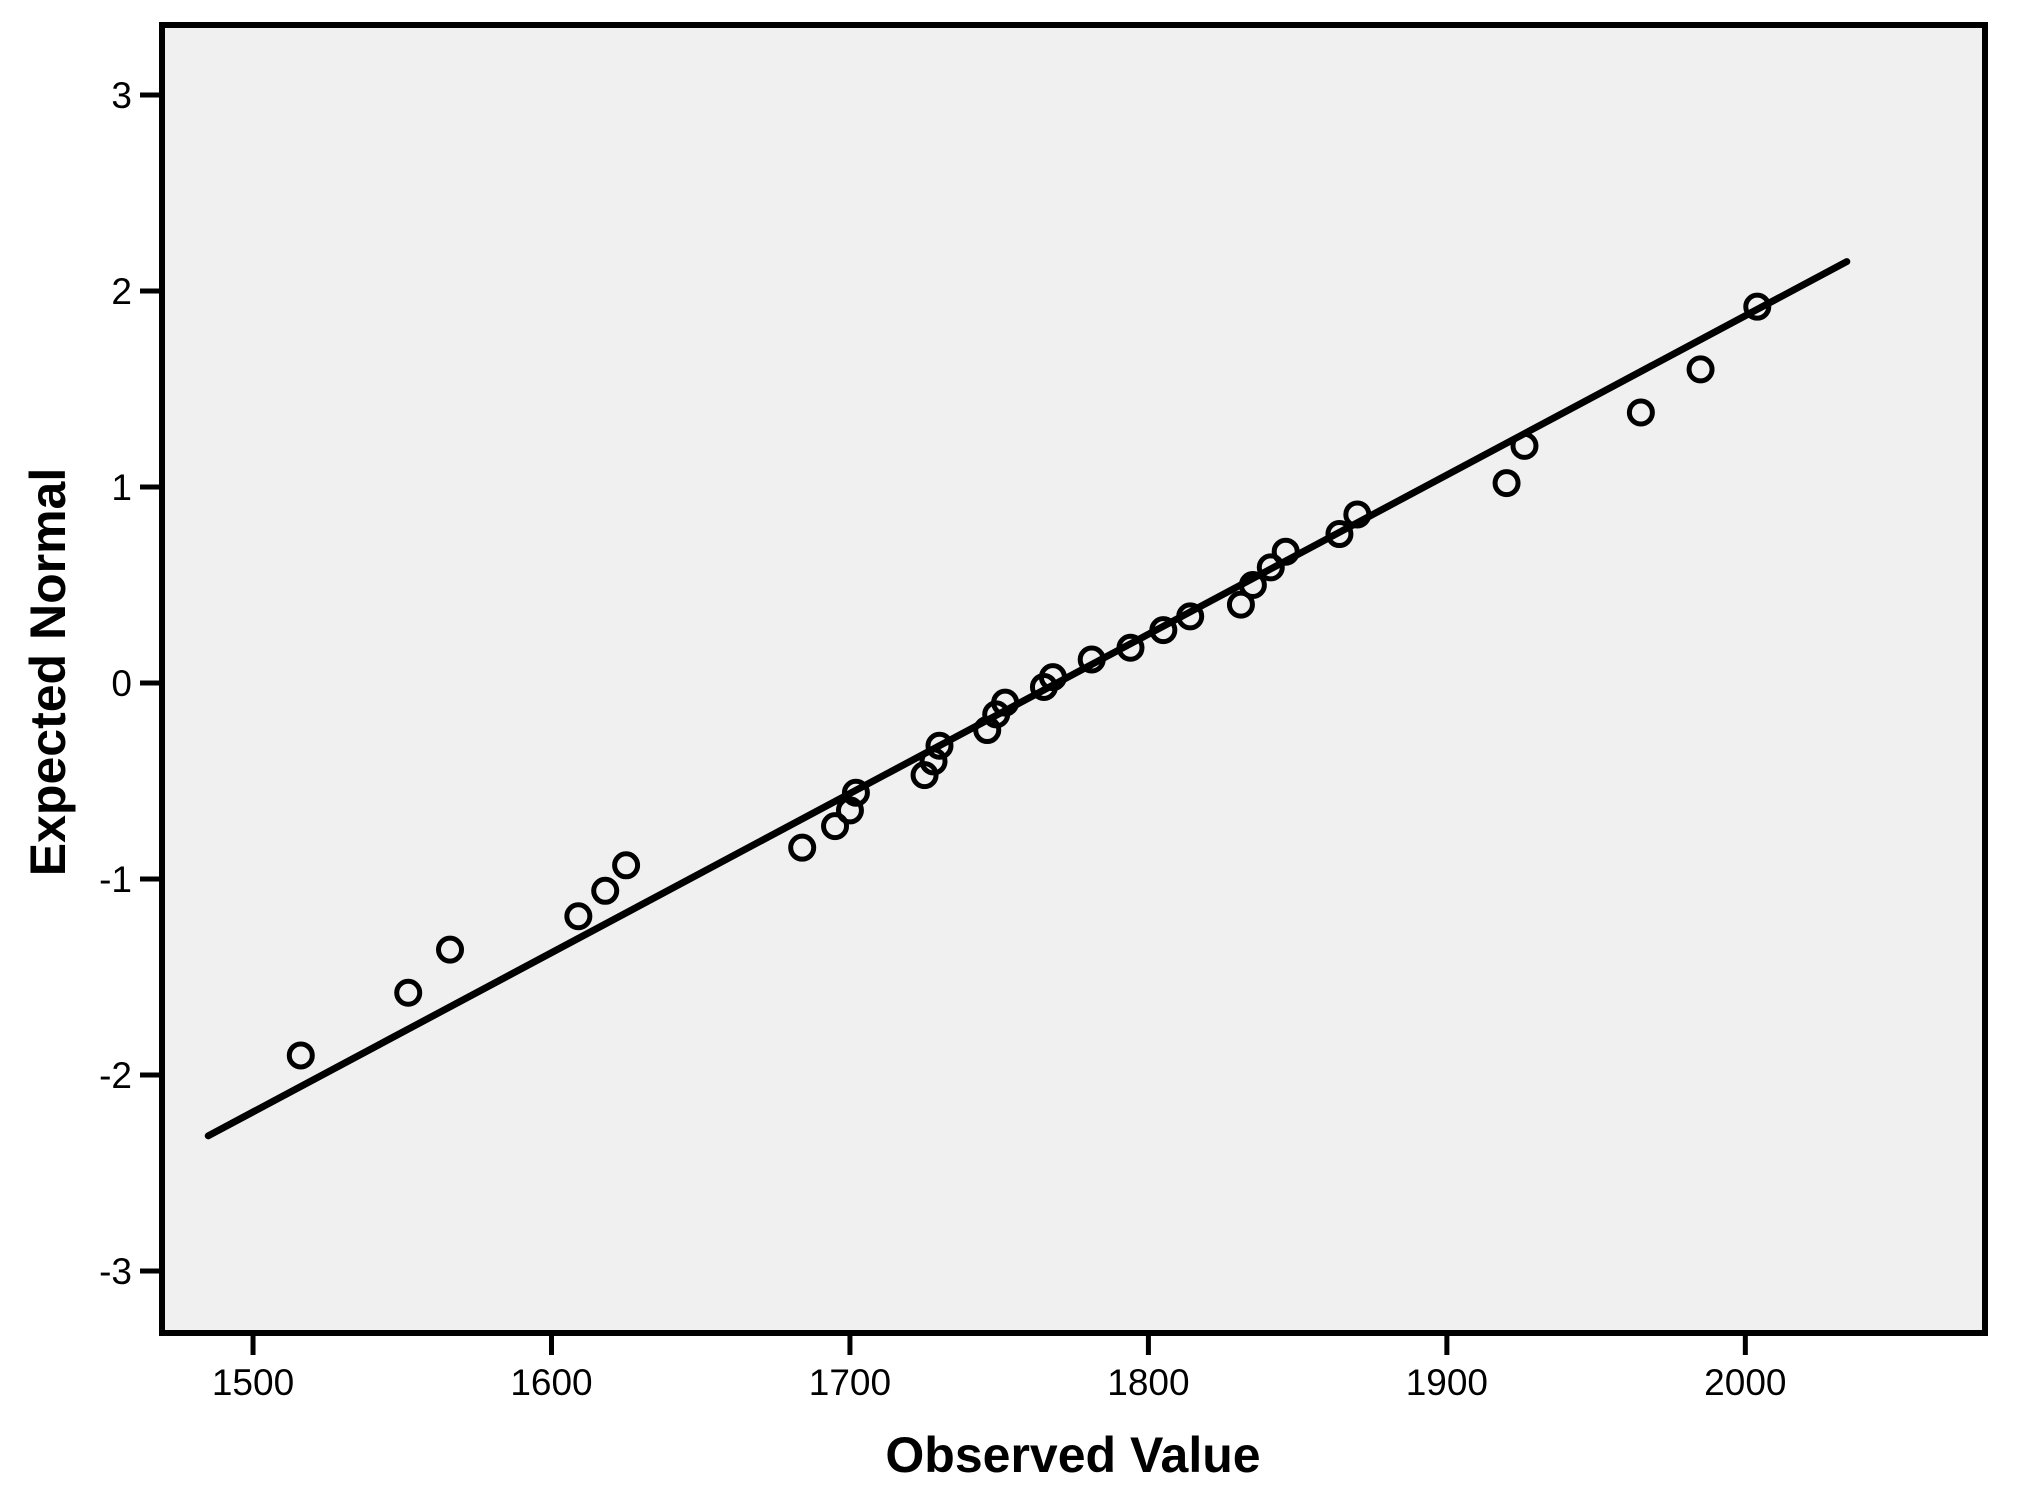 This screenshot has width=2026, height=1497. I want to click on x-tick-label: 1500, so click(253, 1382).